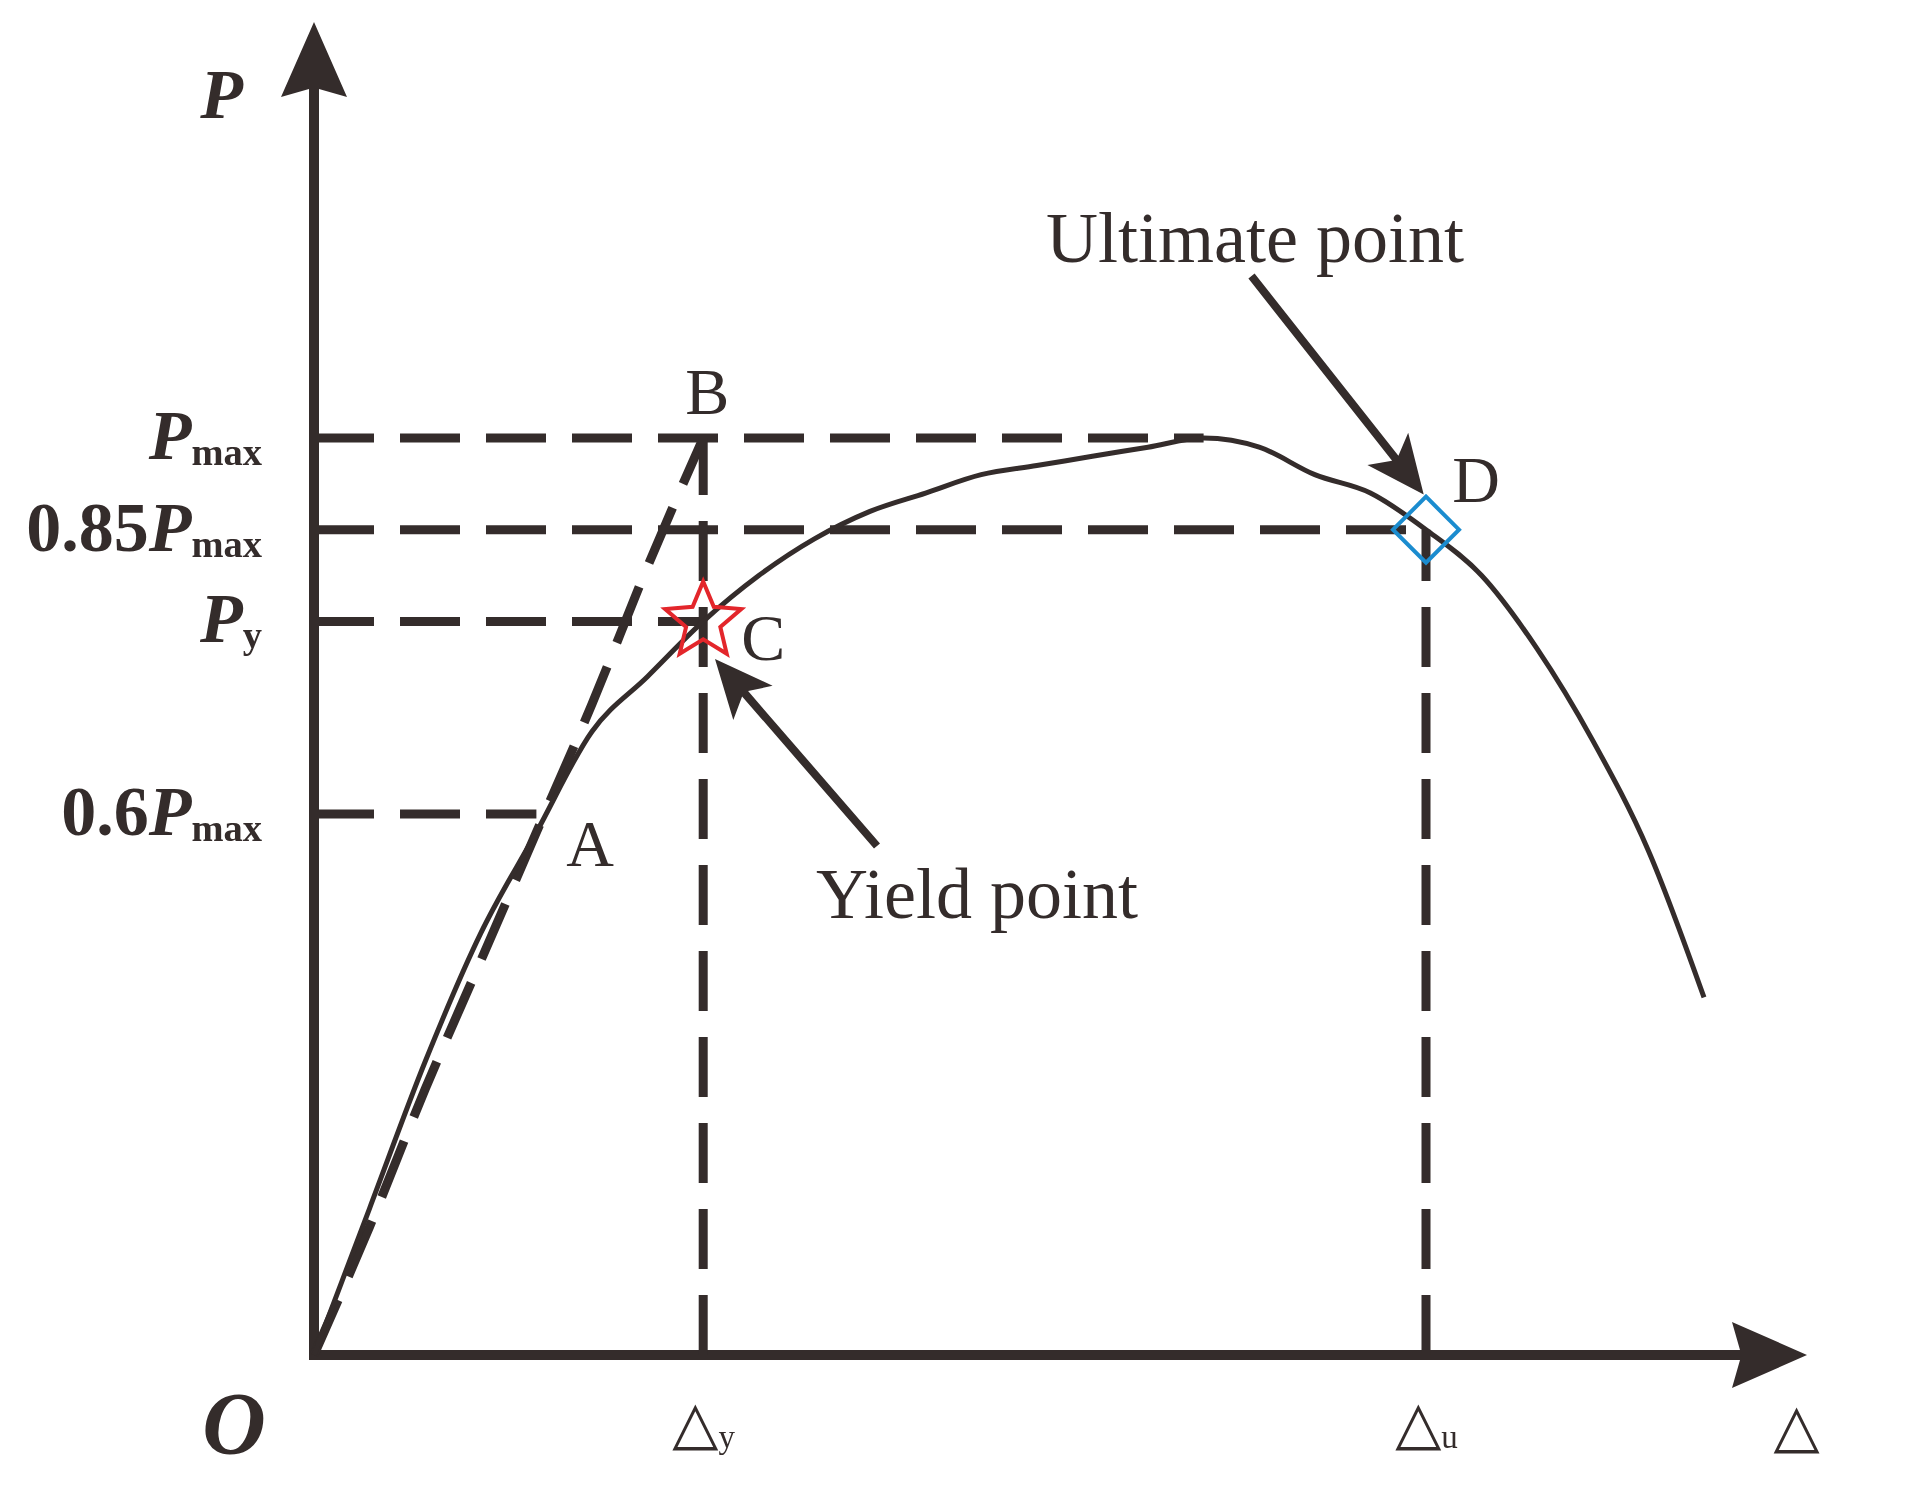 This screenshot has height=1511, width=1929. I want to click on x-tick-label: △$_{u}$, so click(1426, 1422).